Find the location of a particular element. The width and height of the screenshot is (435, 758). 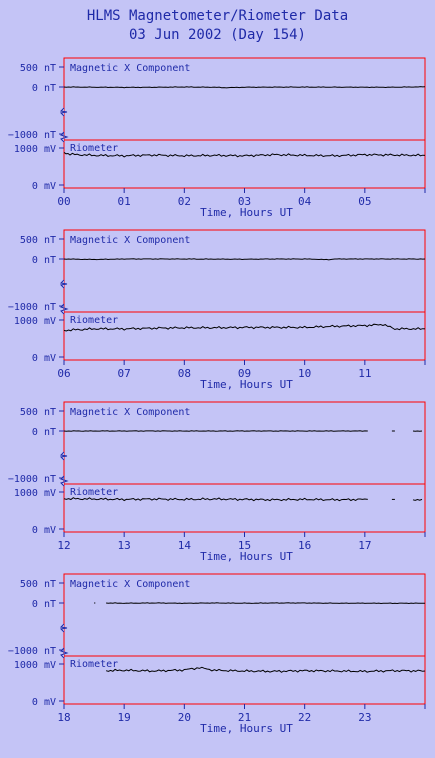

x-tick-label: 00 is located at coordinates (63, 201).